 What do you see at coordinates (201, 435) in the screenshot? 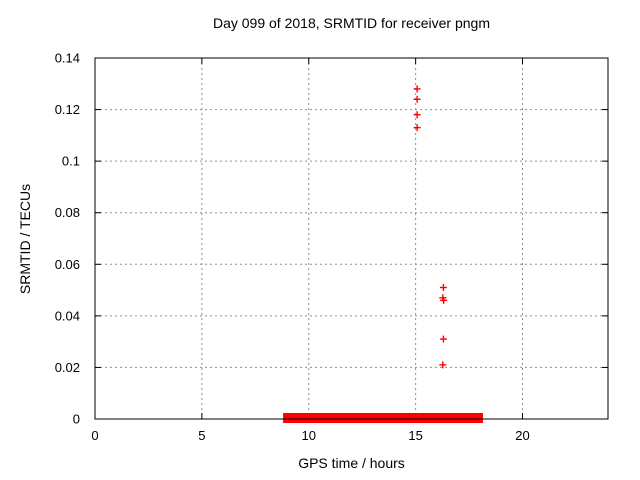
I see `x-tick-label: 5` at bounding box center [201, 435].